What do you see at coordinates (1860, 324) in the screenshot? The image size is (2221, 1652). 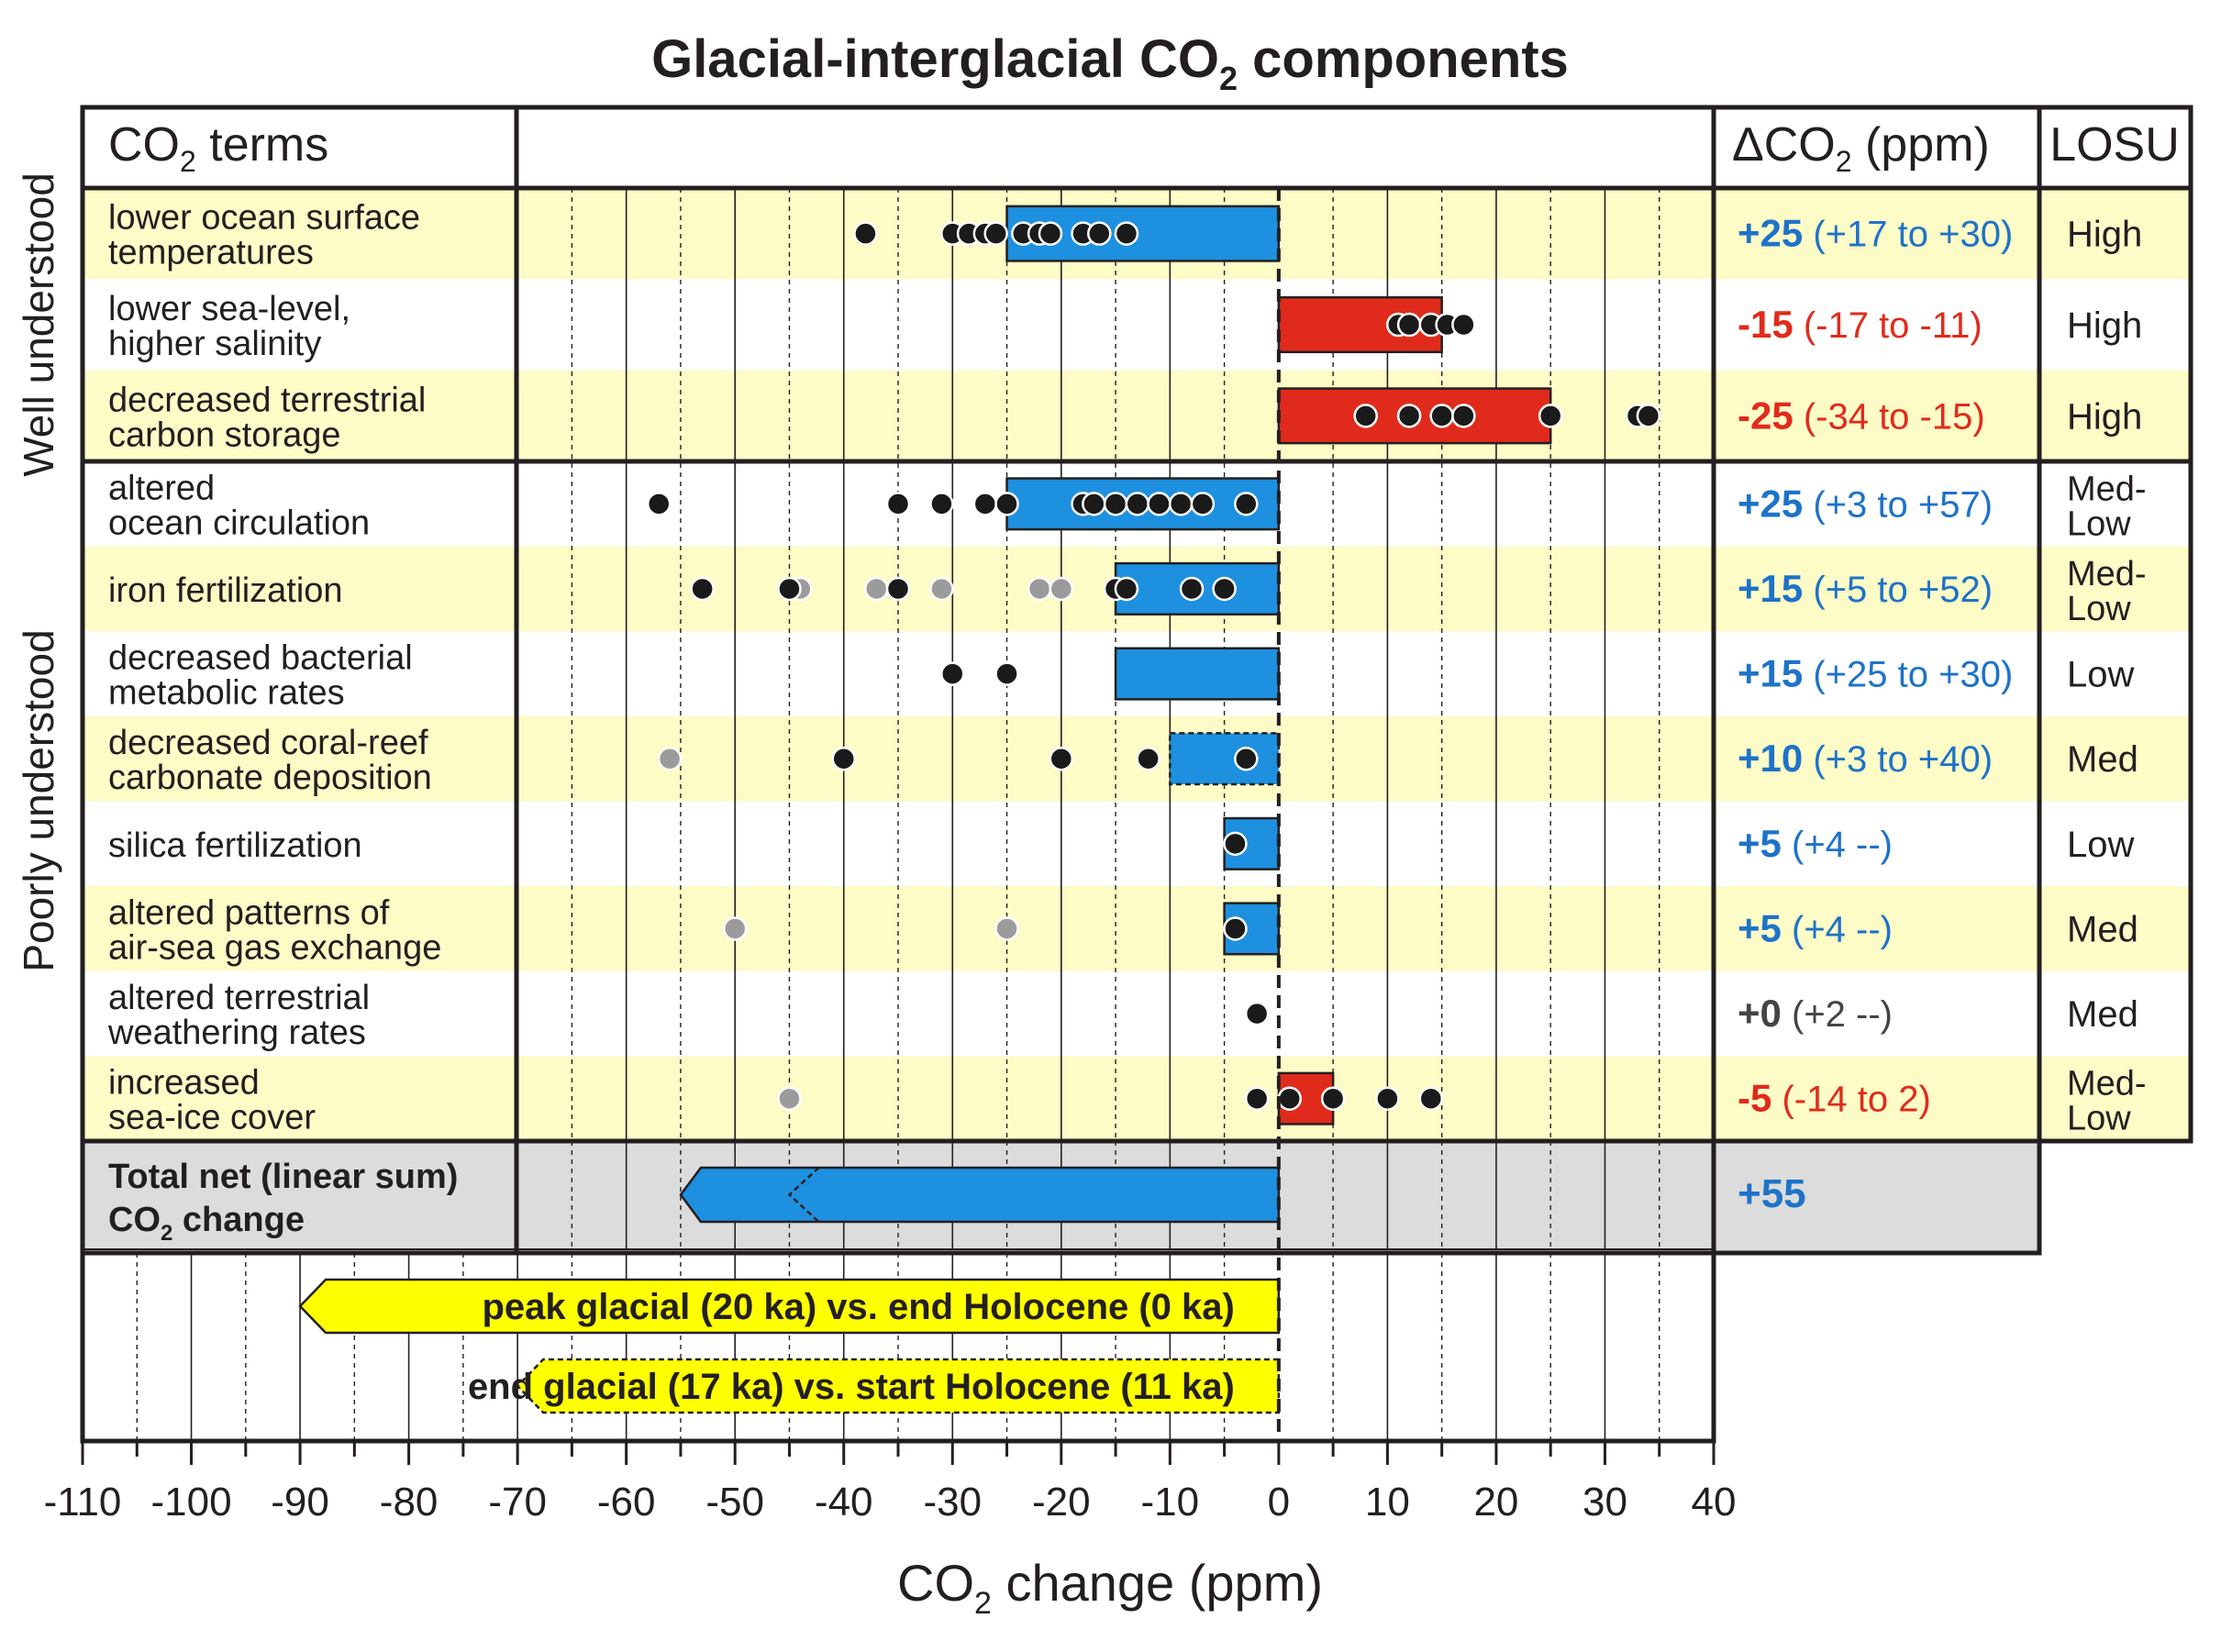 I see `delta-co2-value: -15 (-17 to -11)` at bounding box center [1860, 324].